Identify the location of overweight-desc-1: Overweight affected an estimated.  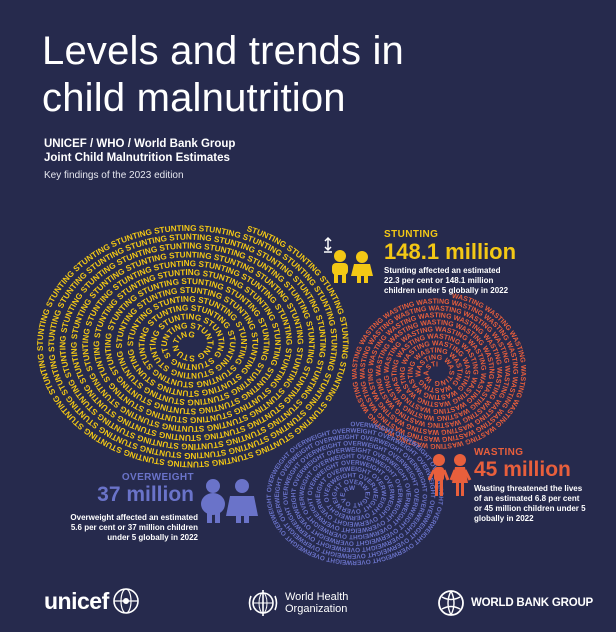
(134, 517).